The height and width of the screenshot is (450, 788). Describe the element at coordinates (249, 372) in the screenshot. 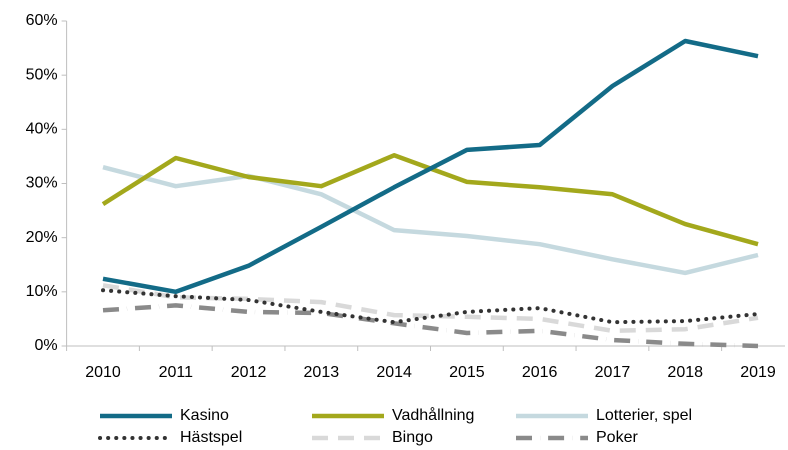

I see `x-tick-label: 2012` at that location.